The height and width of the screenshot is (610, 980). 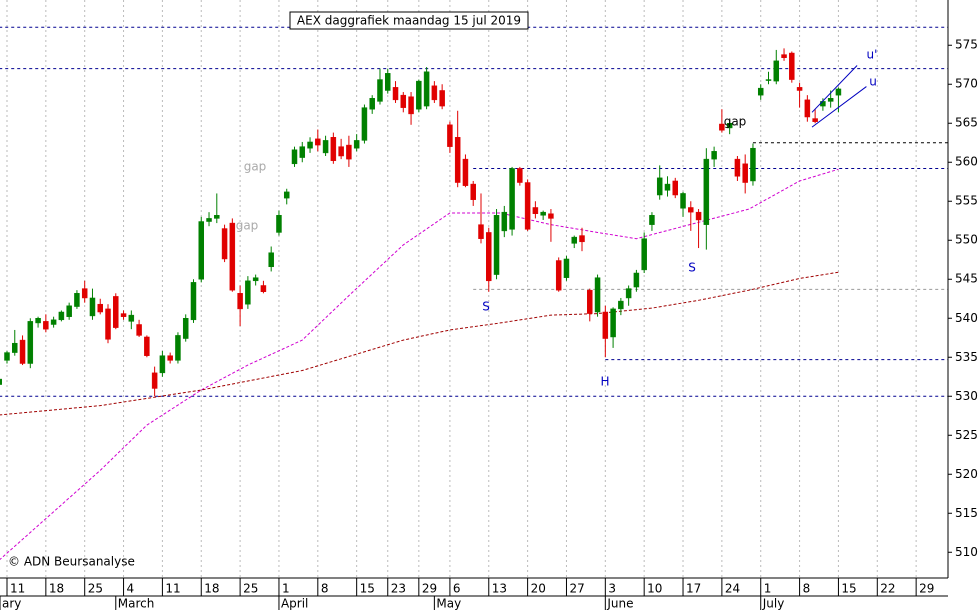 What do you see at coordinates (612, 589) in the screenshot?
I see `x-tick-label: 3` at bounding box center [612, 589].